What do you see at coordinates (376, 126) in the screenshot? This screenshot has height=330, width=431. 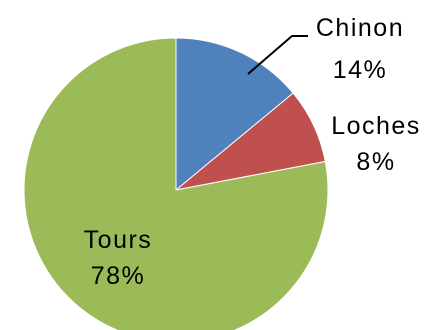 I see `slice-label-loches: Loches` at bounding box center [376, 126].